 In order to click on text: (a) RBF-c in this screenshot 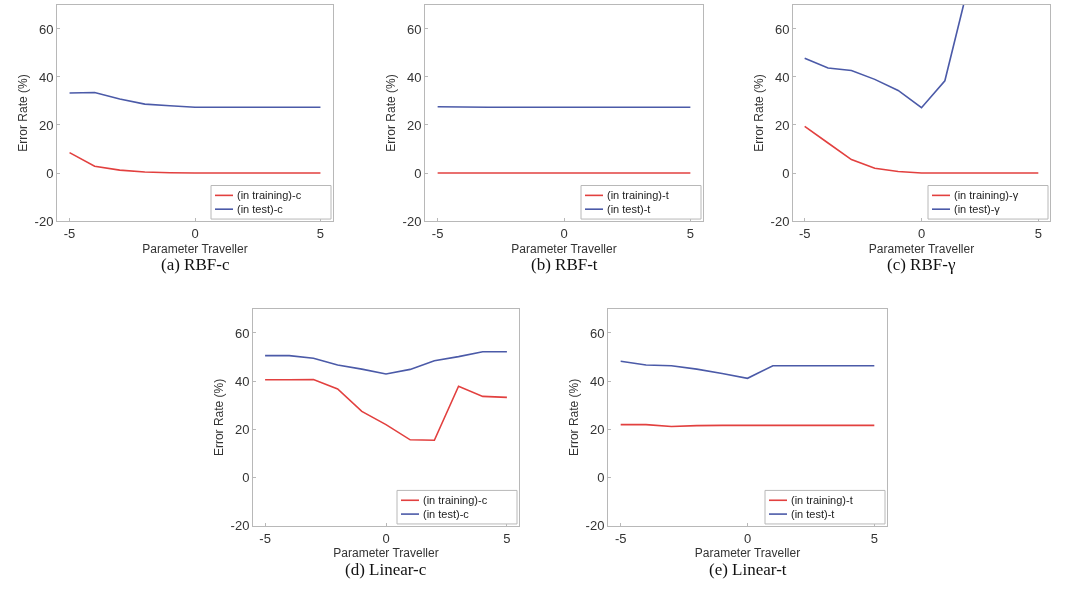, I will do `click(195, 264)`.